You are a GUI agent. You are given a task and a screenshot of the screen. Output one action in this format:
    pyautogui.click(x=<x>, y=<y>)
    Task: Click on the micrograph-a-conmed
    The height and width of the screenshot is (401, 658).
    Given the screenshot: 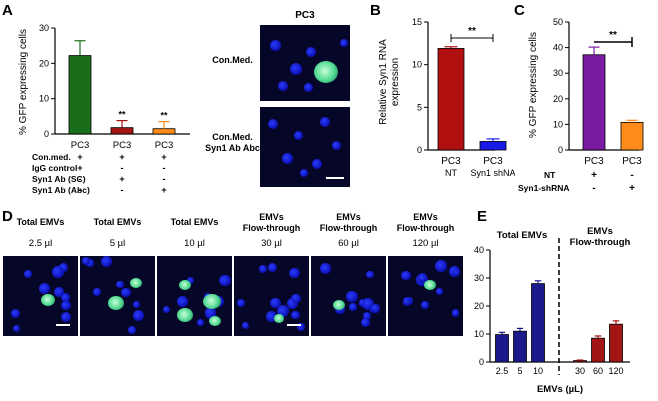 What is the action you would take?
    pyautogui.click(x=305, y=63)
    